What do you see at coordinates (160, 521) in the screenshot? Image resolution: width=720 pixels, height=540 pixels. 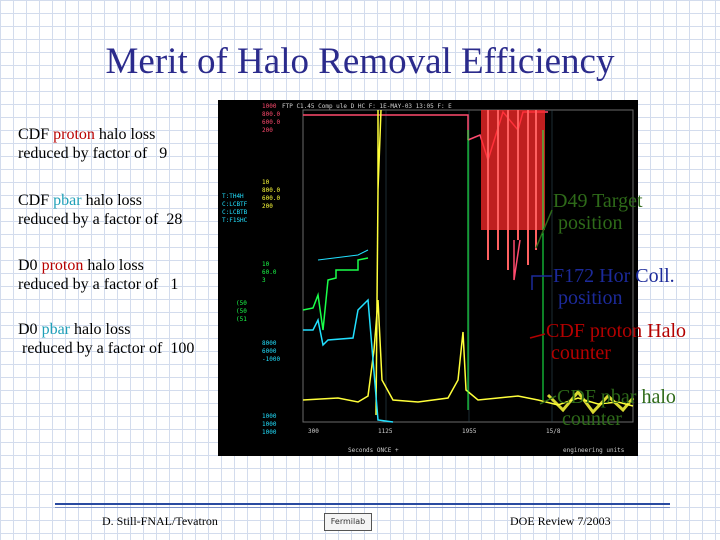 I see `footer-author: D. Still-FNAL/Tevatron` at bounding box center [160, 521].